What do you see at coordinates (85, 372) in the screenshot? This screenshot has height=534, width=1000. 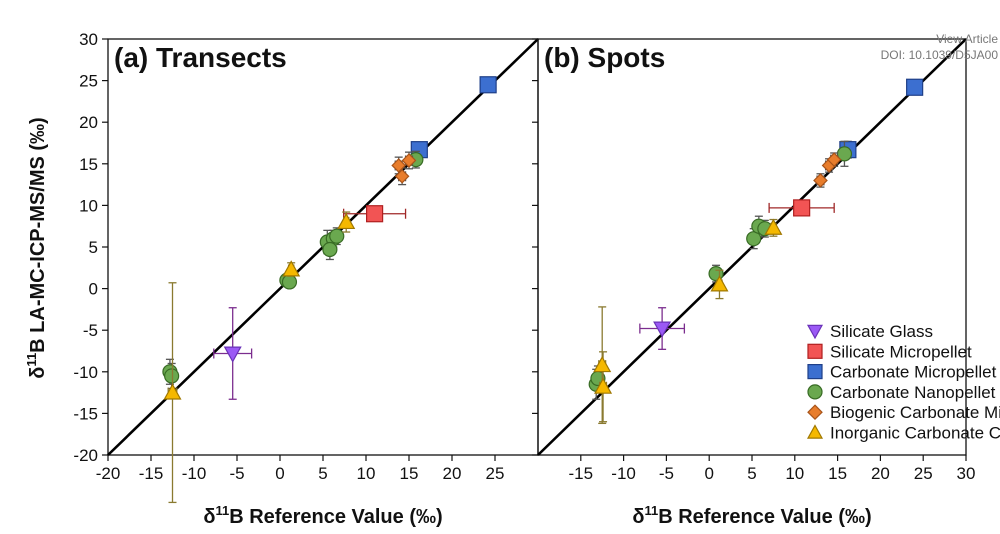 I see `y-tick-label: -10` at bounding box center [85, 372].